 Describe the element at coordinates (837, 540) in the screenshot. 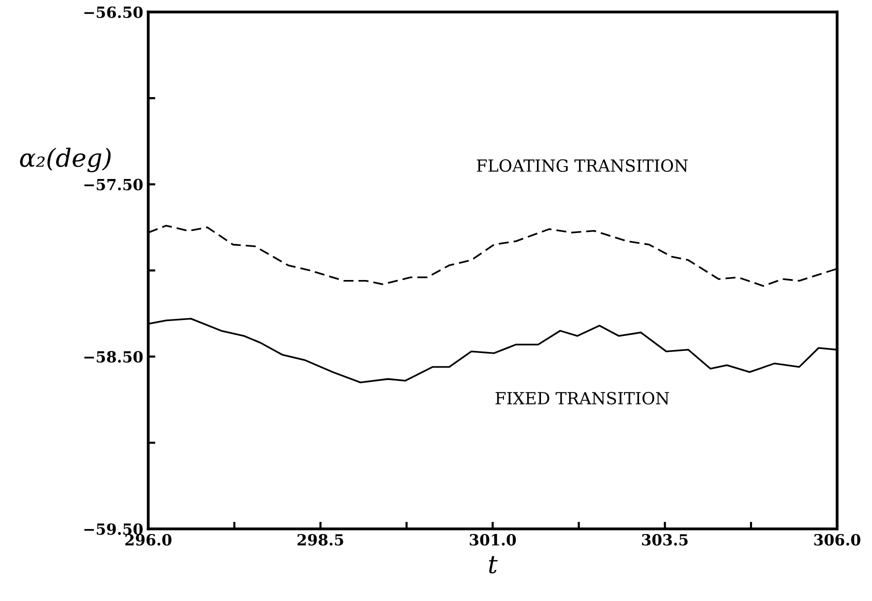

I see `x-tick-label: 306.0` at that location.